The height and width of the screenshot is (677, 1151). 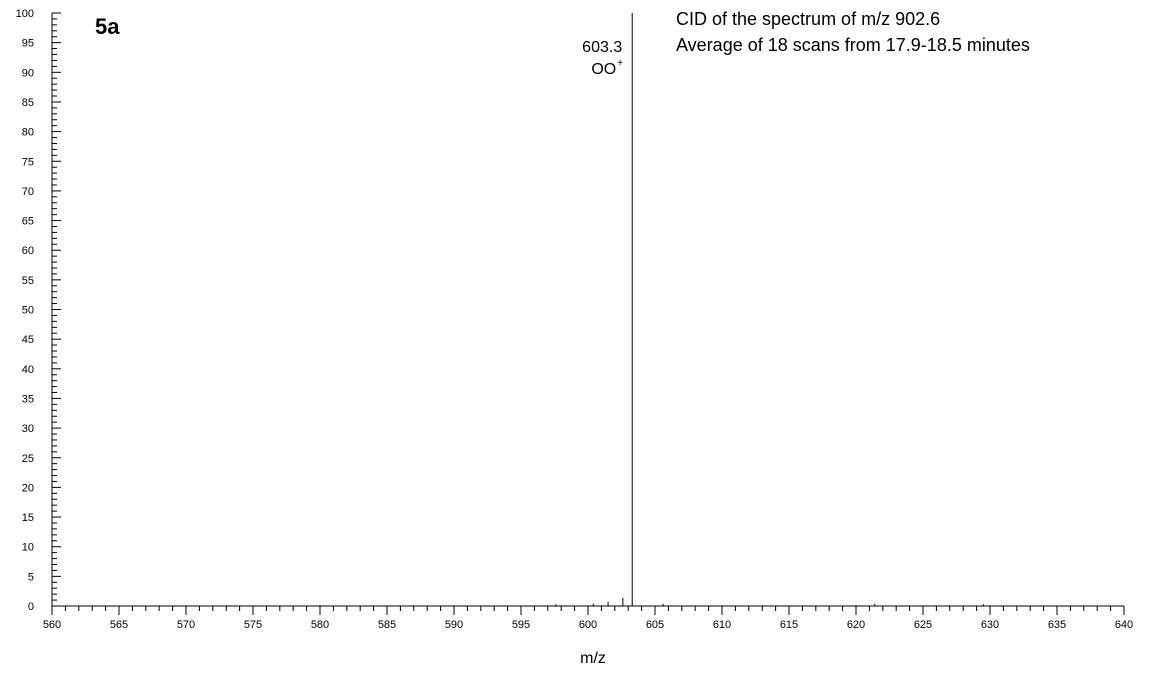 I want to click on x-tick-label: 630, so click(x=990, y=625).